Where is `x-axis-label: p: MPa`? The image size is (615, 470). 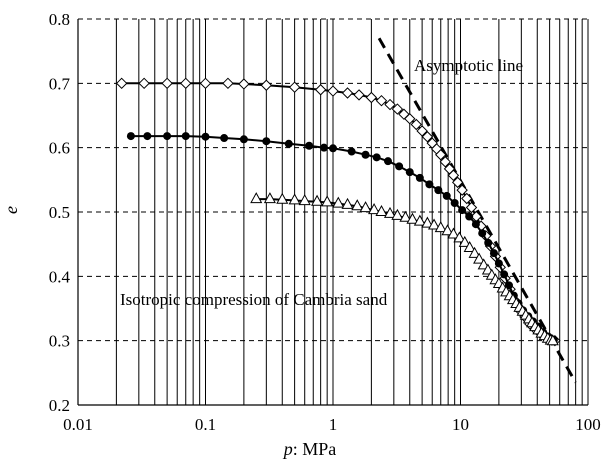 x-axis-label: p: MPa is located at coordinates (309, 449).